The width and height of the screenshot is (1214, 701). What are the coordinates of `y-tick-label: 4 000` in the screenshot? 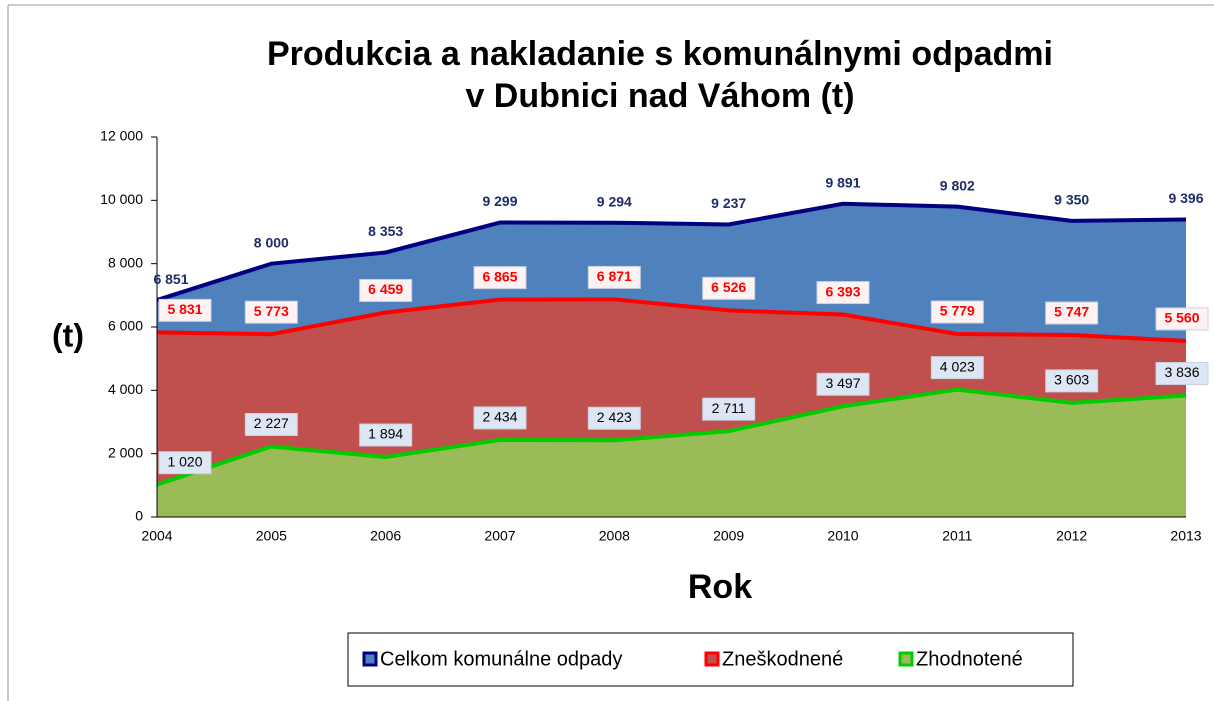 It's located at (125, 389).